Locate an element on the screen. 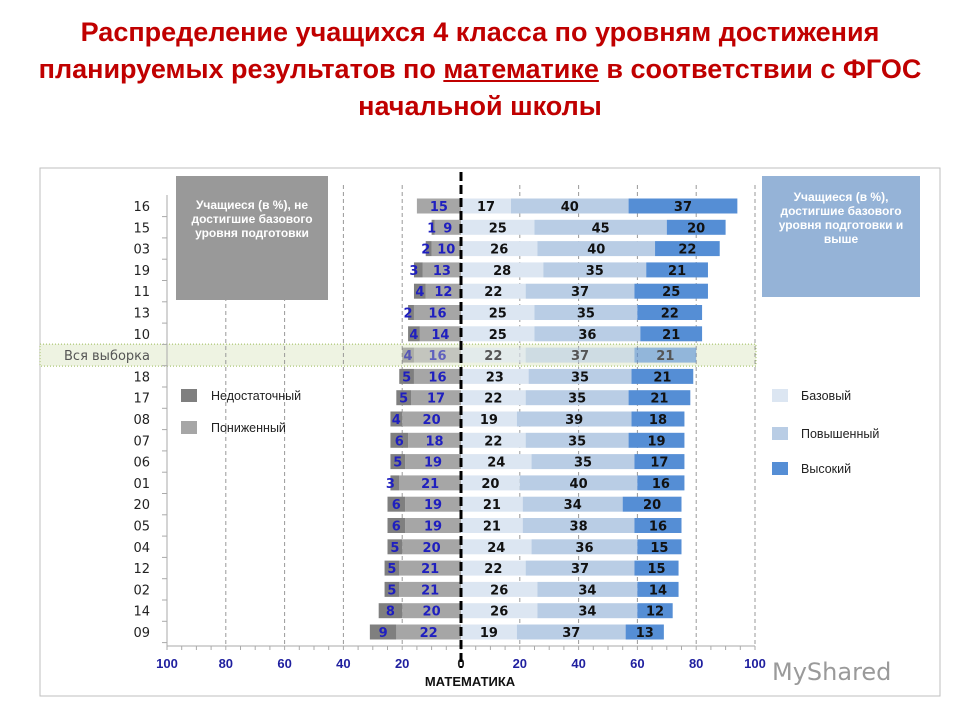 The height and width of the screenshot is (720, 960). bar-label: 24 is located at coordinates (496, 463).